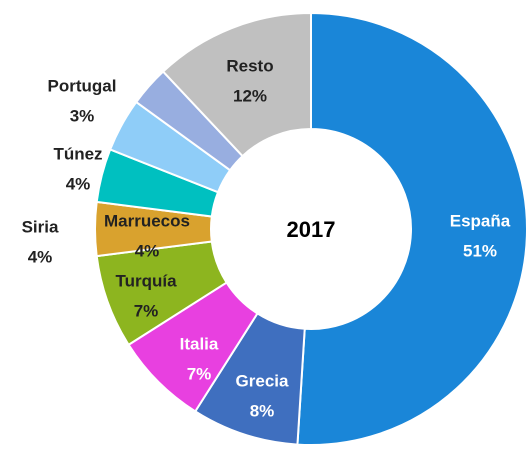  Describe the element at coordinates (82, 115) in the screenshot. I see `slice-value-label: 3%` at that location.